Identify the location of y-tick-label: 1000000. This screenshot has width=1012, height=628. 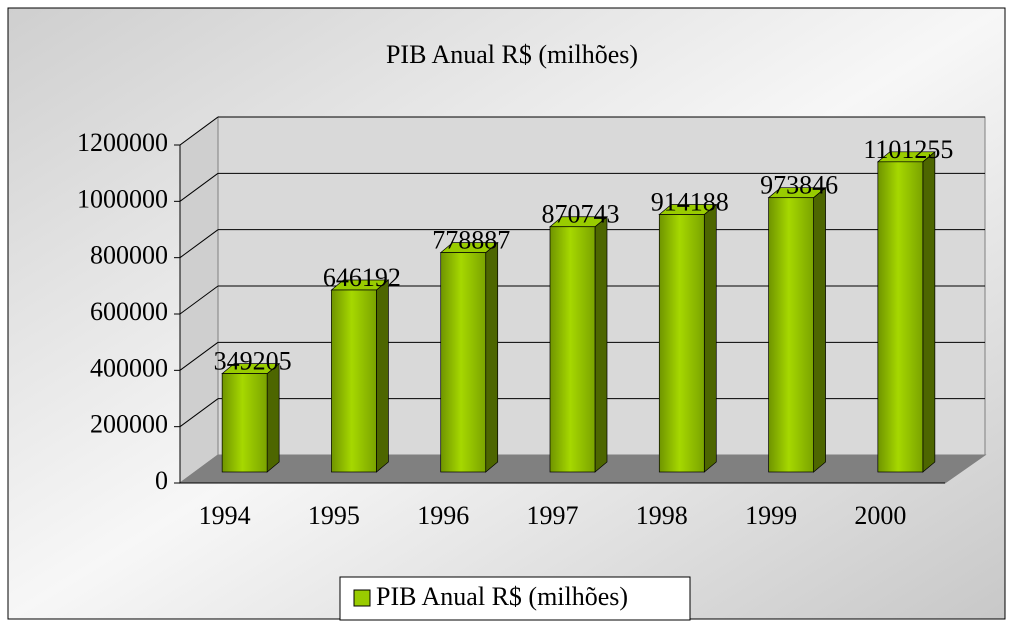
(122, 198).